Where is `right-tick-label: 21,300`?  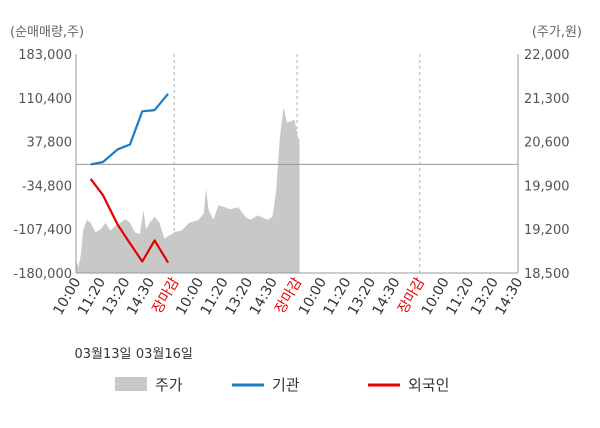 right-tick-label: 21,300 is located at coordinates (547, 99).